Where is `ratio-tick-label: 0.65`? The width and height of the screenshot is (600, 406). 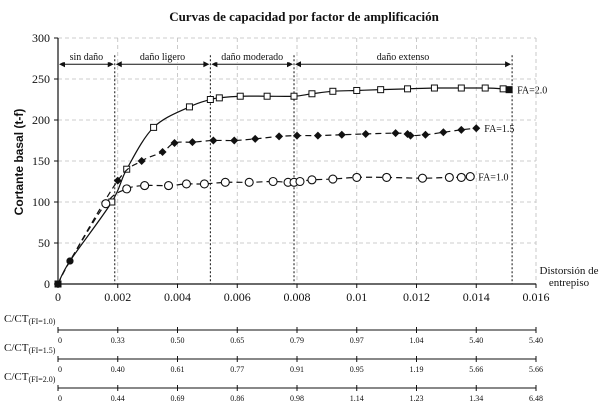 ratio-tick-label: 0.65 is located at coordinates (237, 340).